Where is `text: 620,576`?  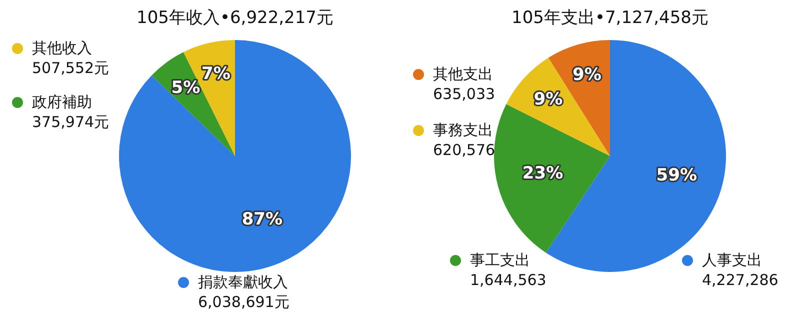 text: 620,576 is located at coordinates (464, 150).